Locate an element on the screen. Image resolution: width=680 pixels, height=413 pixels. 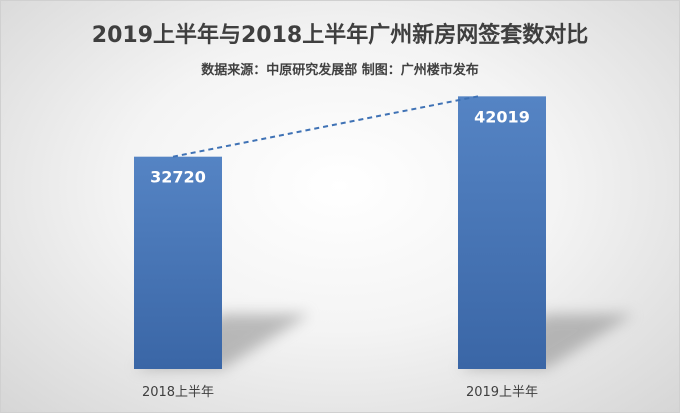
chart-subtitle: 数据来源：中原研究发展部 制图：广州楼市发布 is located at coordinates (340, 70).